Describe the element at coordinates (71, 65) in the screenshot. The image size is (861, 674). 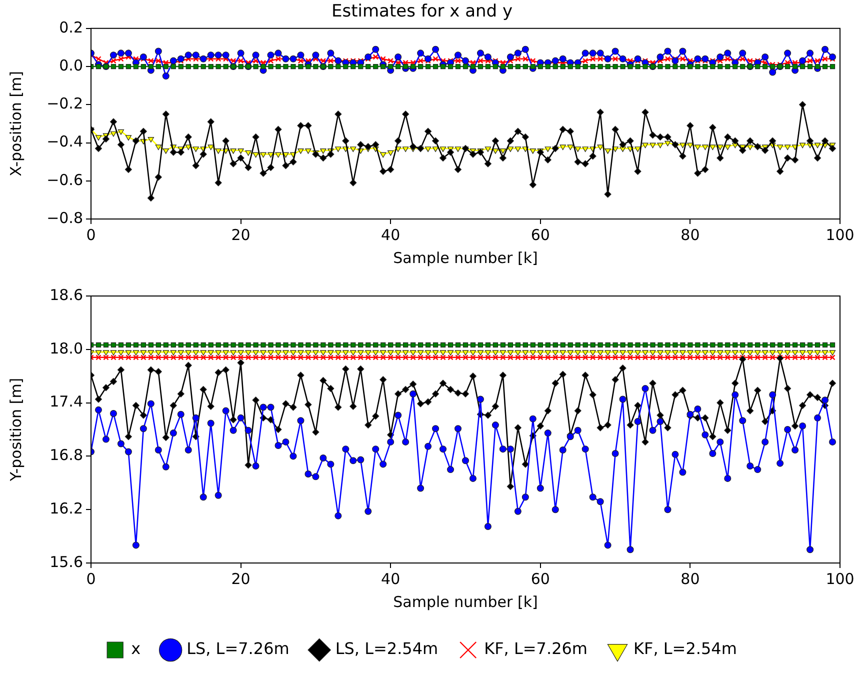
I see `y-tick-label: 0.0` at that location.